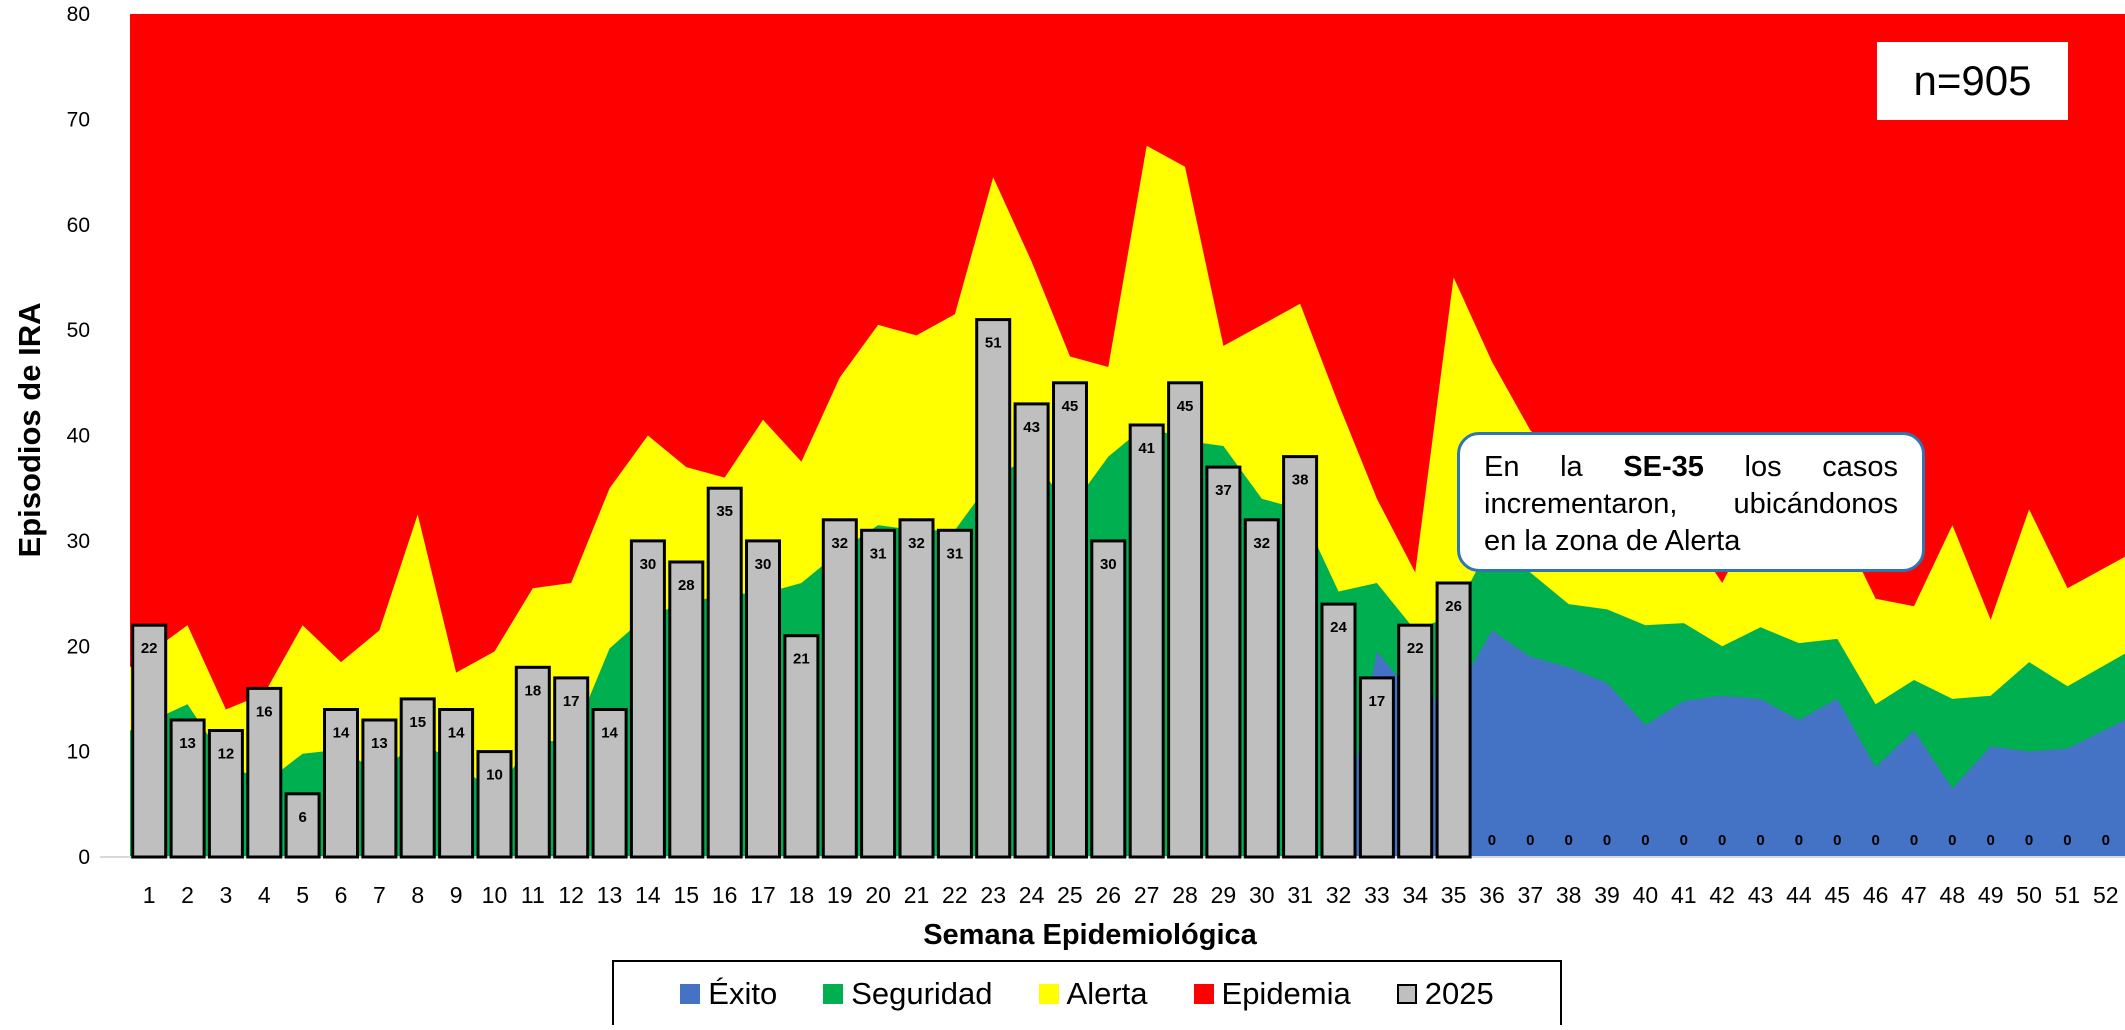  Describe the element at coordinates (533, 895) in the screenshot. I see `x-tick-label: 11` at that location.